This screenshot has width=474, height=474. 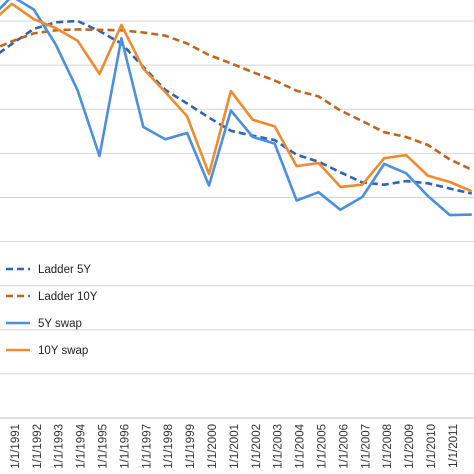 What do you see at coordinates (454, 446) in the screenshot?
I see `x-tick-label: 1/1/2011` at bounding box center [454, 446].